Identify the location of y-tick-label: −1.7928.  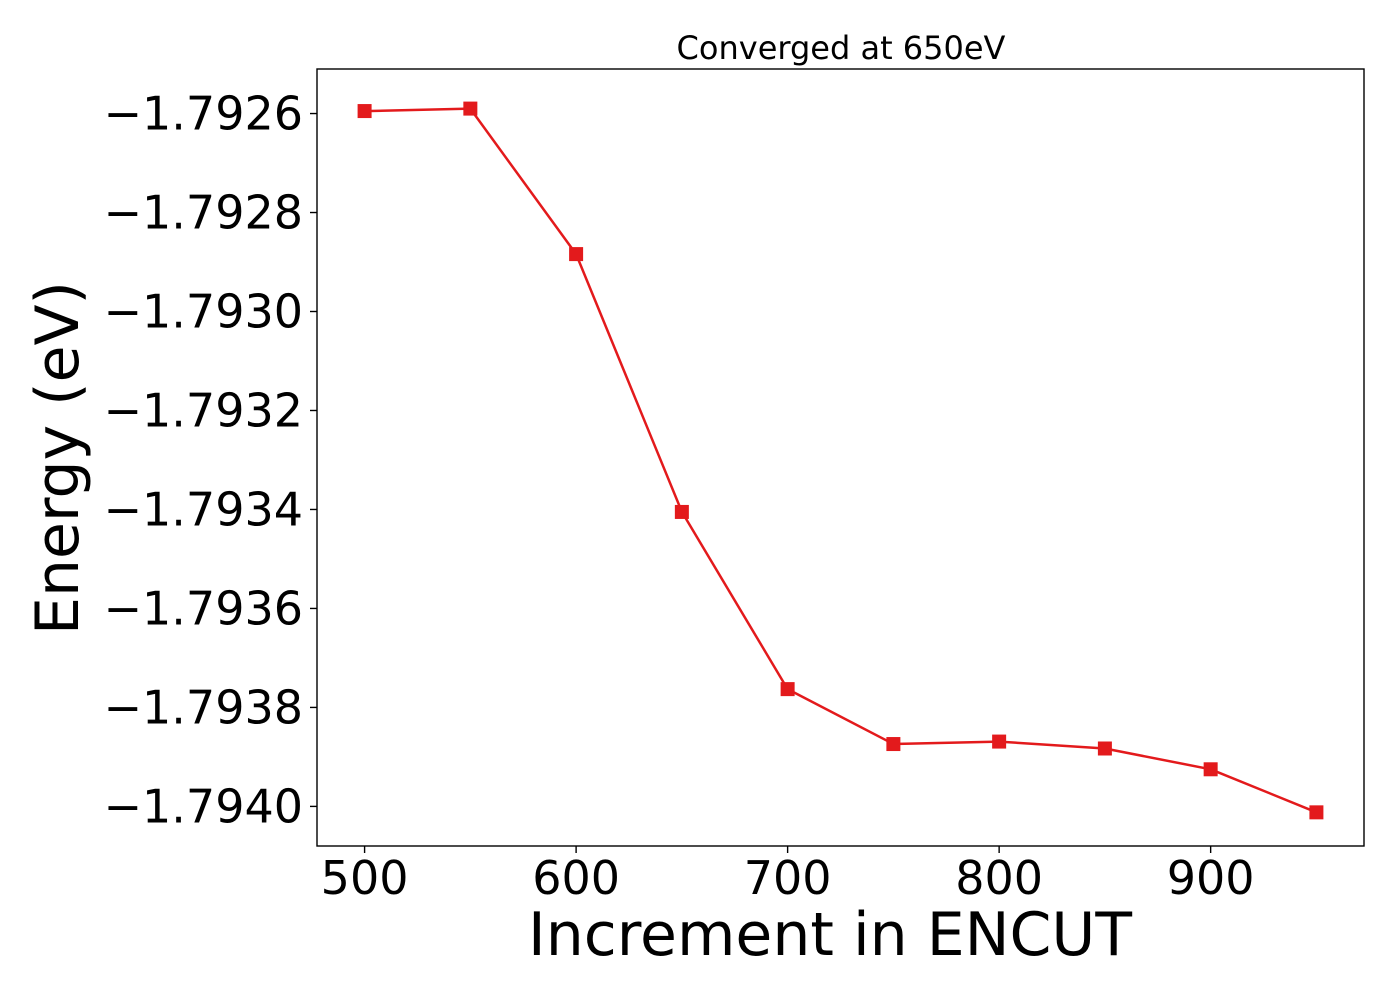
(204, 213).